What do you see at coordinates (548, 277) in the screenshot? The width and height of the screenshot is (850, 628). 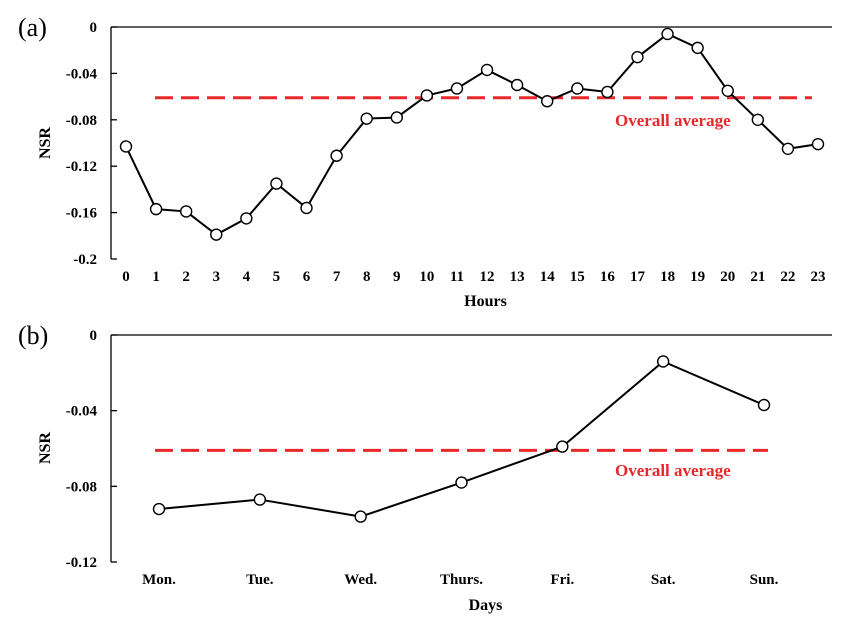 I see `x-tick-label: 14` at bounding box center [548, 277].